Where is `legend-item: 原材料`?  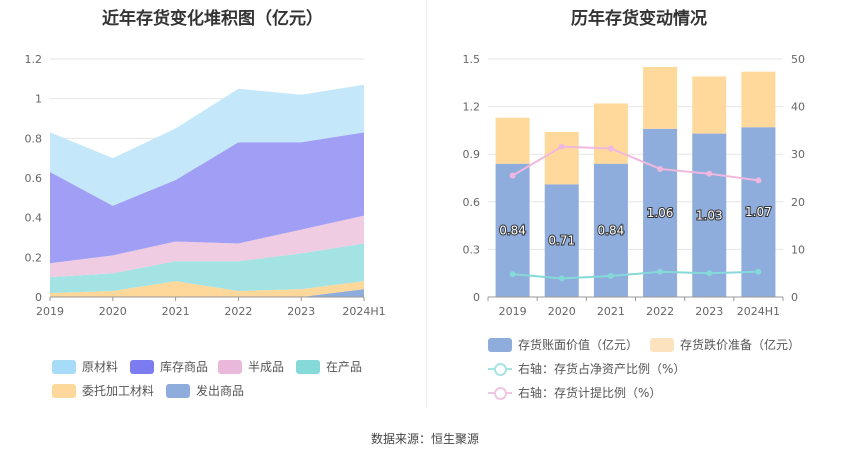 legend-item: 原材料 is located at coordinates (85, 366).